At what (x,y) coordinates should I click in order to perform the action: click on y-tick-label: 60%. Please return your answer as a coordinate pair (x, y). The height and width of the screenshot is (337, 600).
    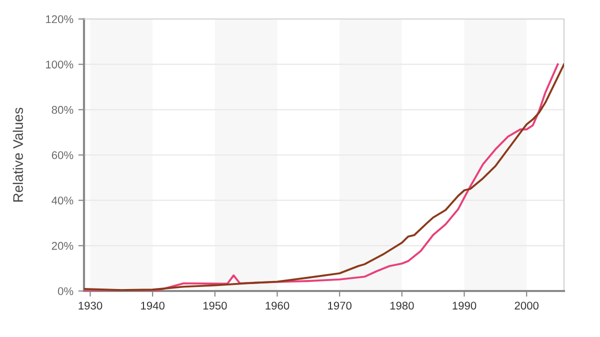
    Looking at the image, I should click on (63, 155).